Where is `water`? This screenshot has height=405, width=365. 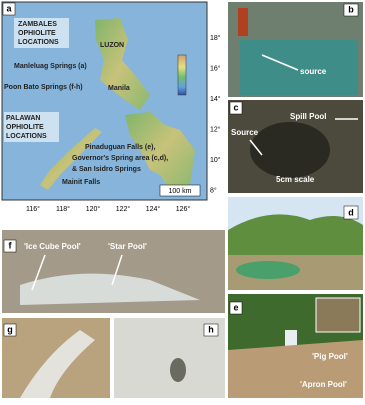
water is located at coordinates (299, 67).